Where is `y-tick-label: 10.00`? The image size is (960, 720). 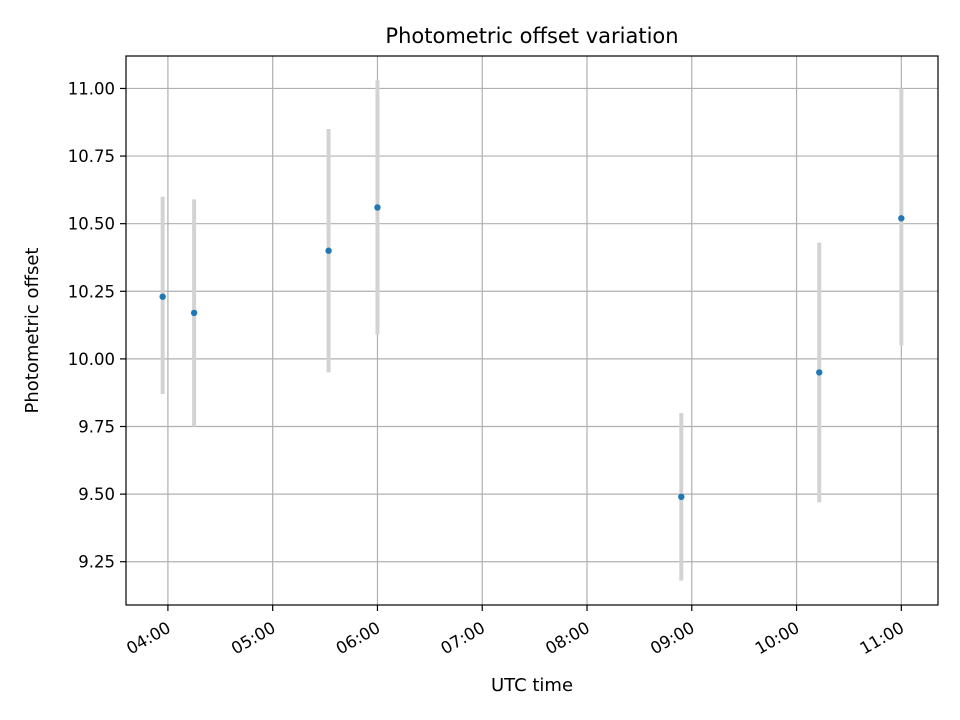
y-tick-label: 10.00 is located at coordinates (91, 359).